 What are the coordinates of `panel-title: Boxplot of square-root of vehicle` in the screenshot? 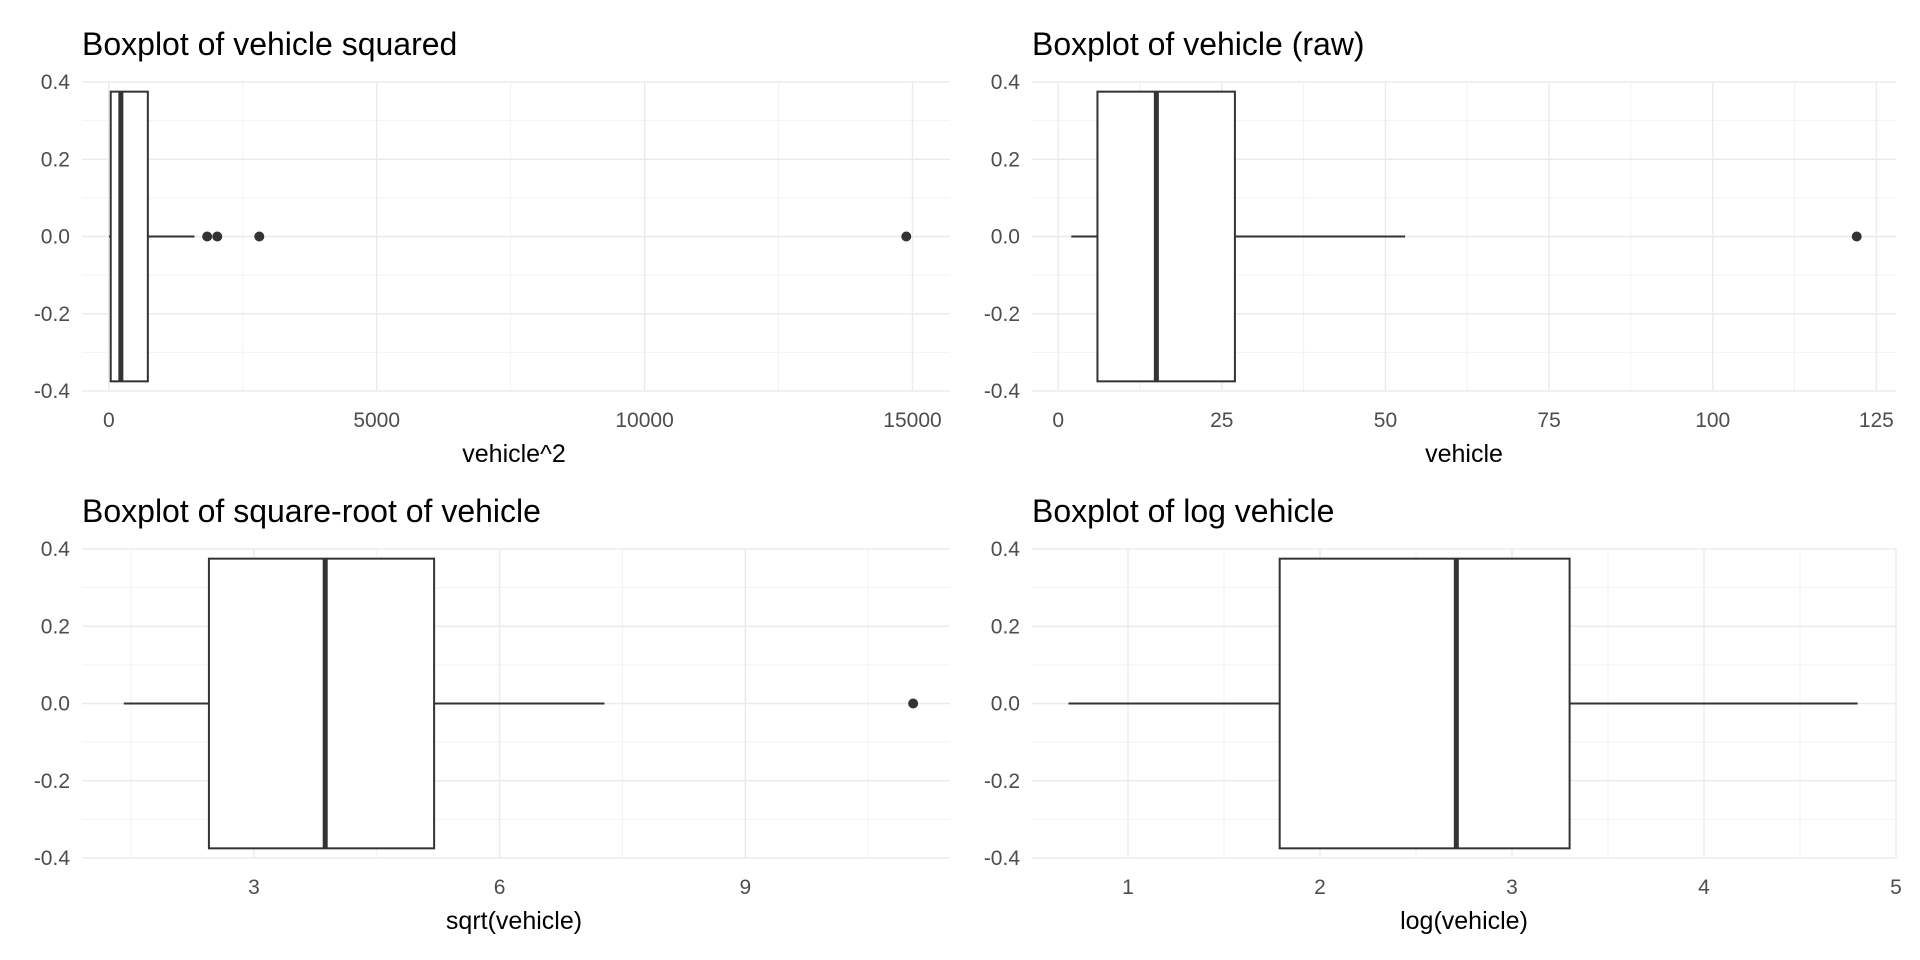 It's located at (311, 511).